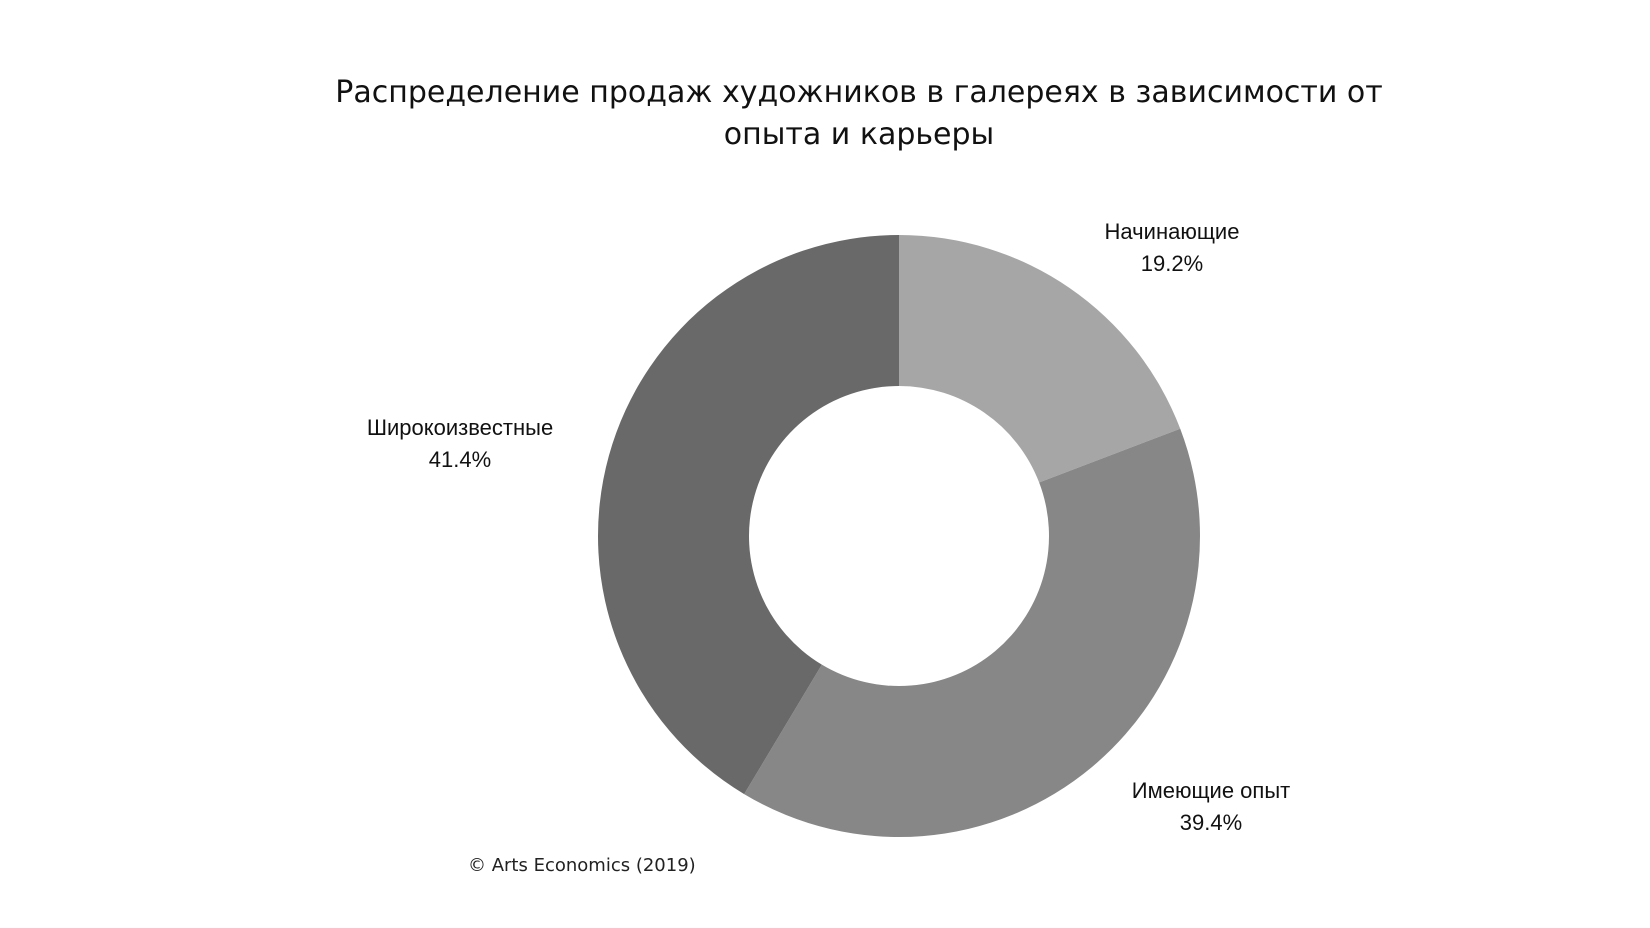 This screenshot has width=1650, height=928. What do you see at coordinates (460, 444) in the screenshot?
I see `slice-label-well-known: Широкоизвестные 41.4%` at bounding box center [460, 444].